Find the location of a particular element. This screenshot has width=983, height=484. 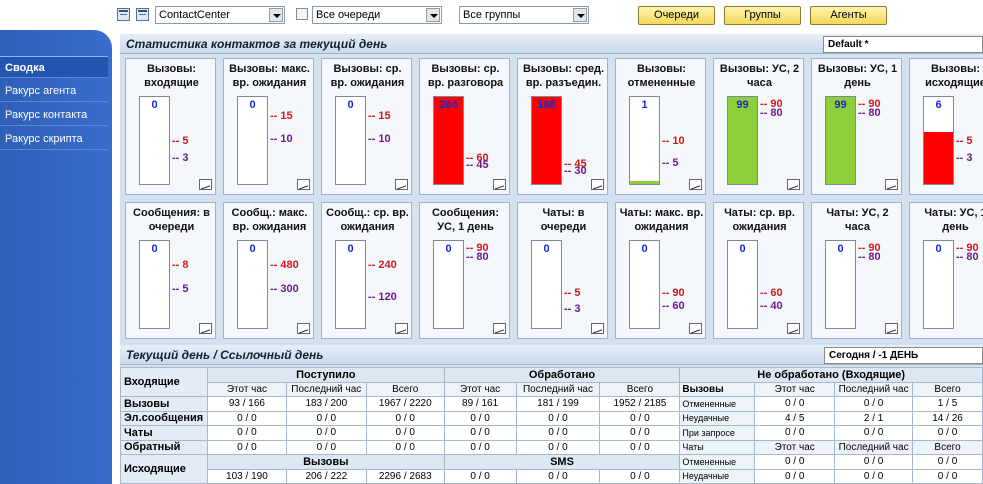

stat-card-title: Чаты: в очереди is located at coordinates (563, 220).